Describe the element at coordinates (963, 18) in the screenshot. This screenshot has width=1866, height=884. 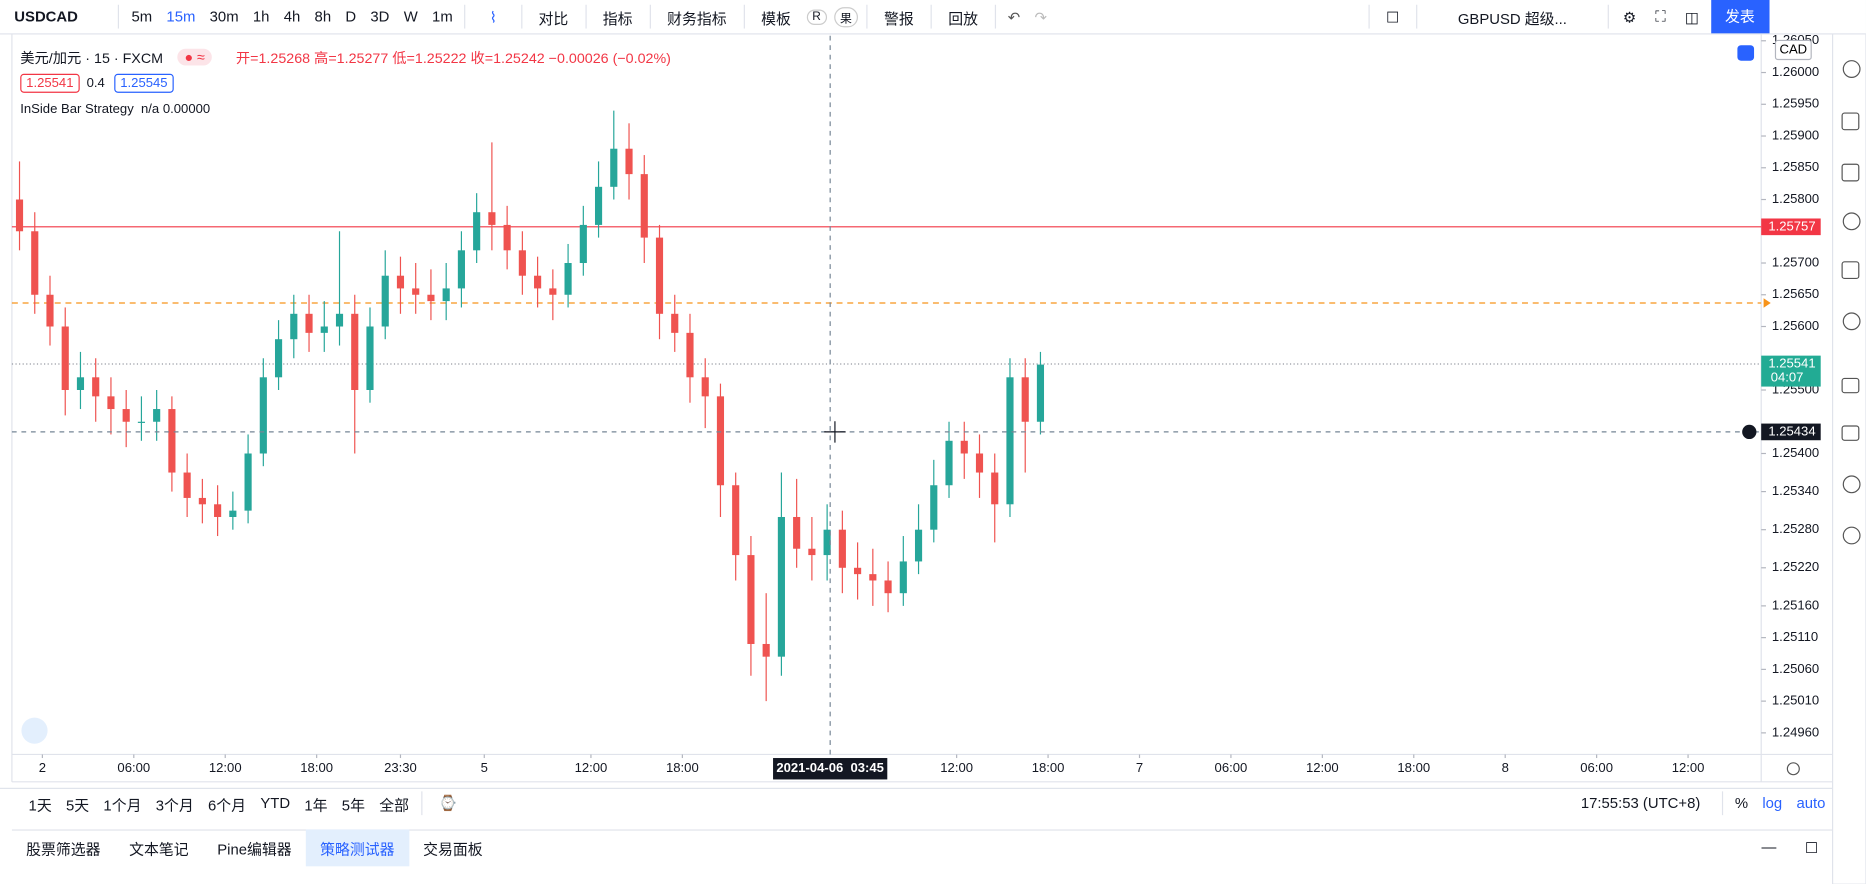
I see `tool: 回放` at that location.